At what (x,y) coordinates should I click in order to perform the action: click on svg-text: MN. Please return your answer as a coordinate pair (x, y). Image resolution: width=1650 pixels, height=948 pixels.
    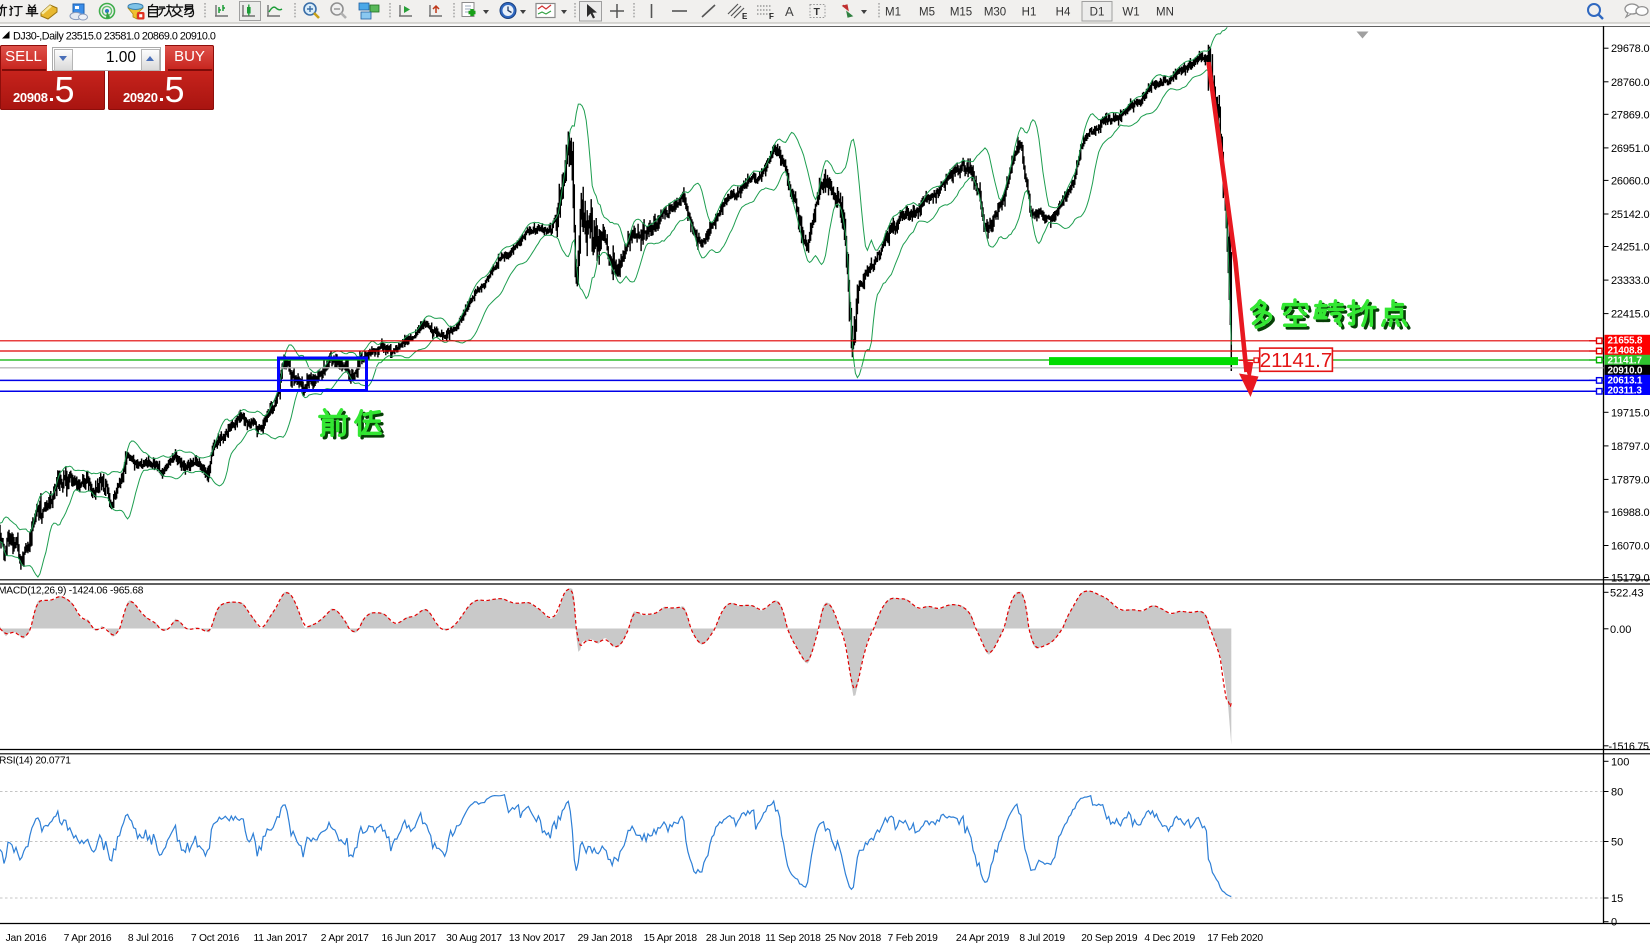
    Looking at the image, I should click on (1165, 13).